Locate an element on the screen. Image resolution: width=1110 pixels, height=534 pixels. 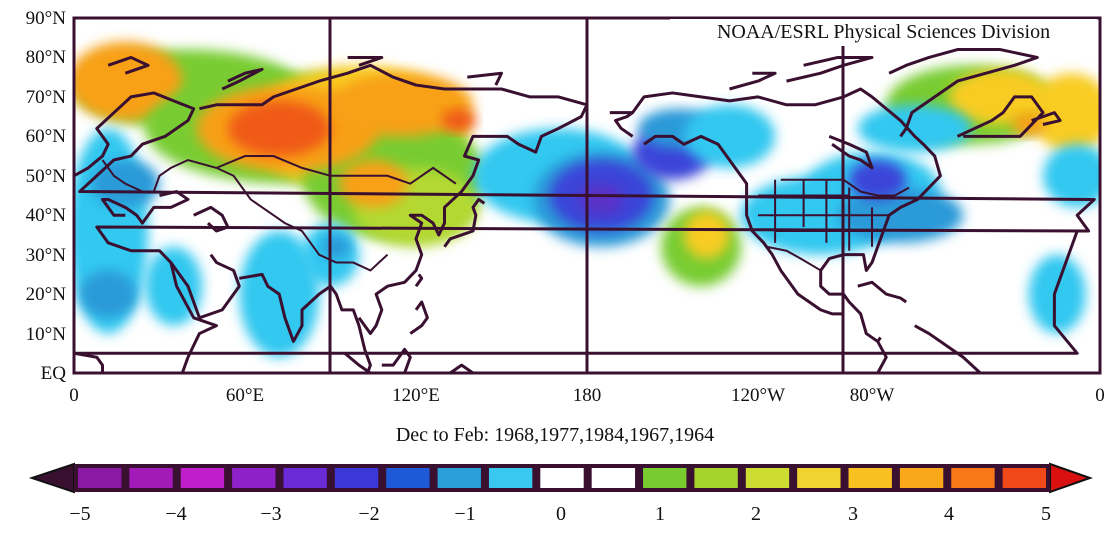
colorbar is located at coordinates (561, 478).